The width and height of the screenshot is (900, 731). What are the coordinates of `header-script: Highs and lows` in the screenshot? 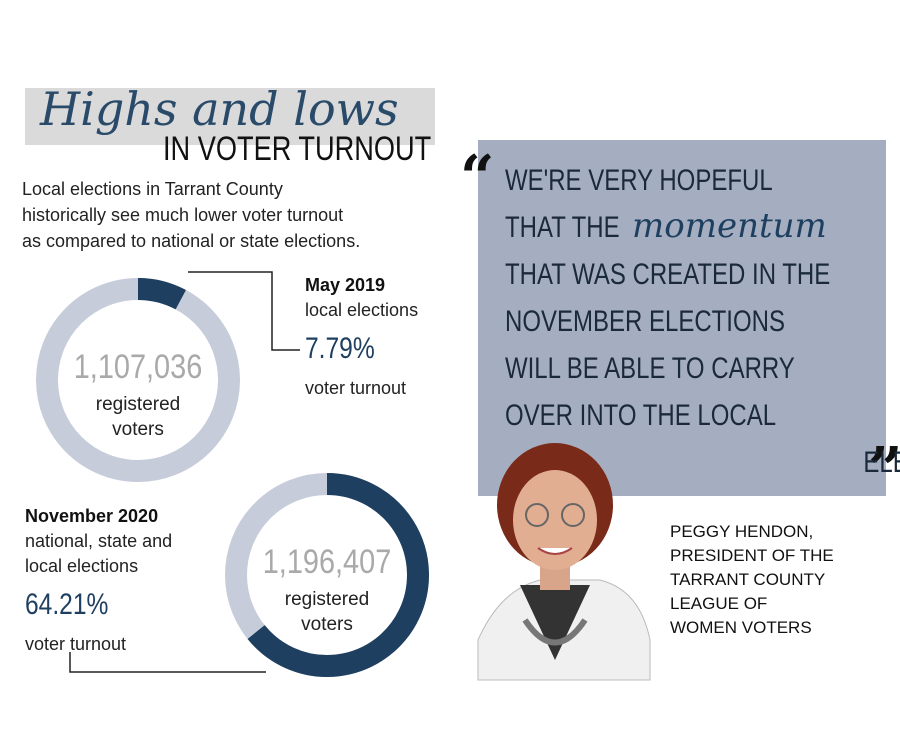 It's located at (219, 109).